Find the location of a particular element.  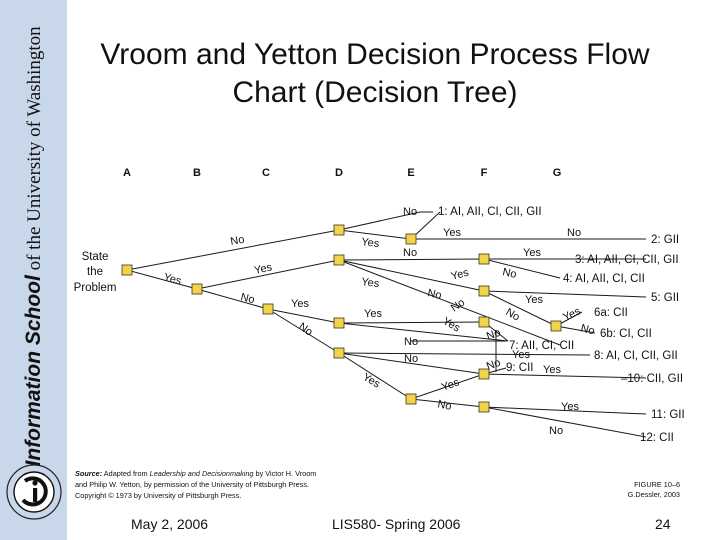

outcome-label-10: –10: CII, GII is located at coordinates (652, 379).